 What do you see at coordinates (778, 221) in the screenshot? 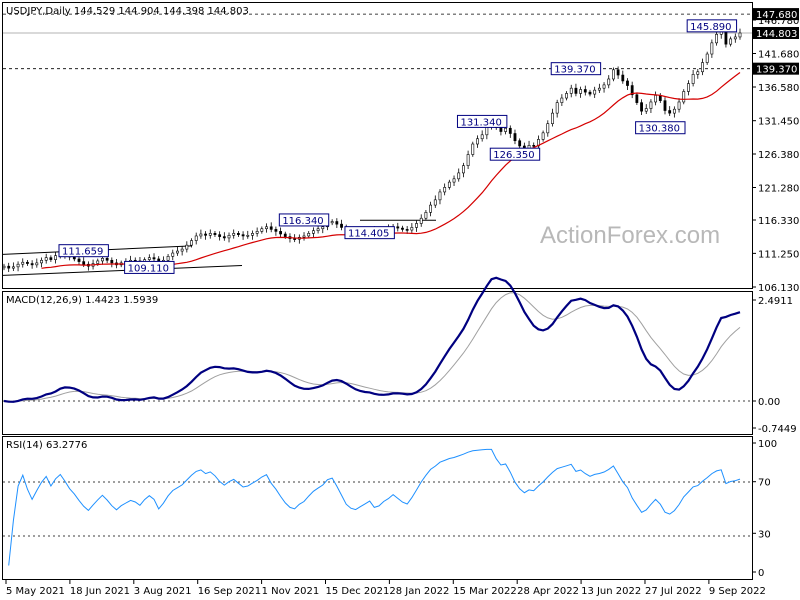
I see `price-tick-label: 116.330` at bounding box center [778, 221].